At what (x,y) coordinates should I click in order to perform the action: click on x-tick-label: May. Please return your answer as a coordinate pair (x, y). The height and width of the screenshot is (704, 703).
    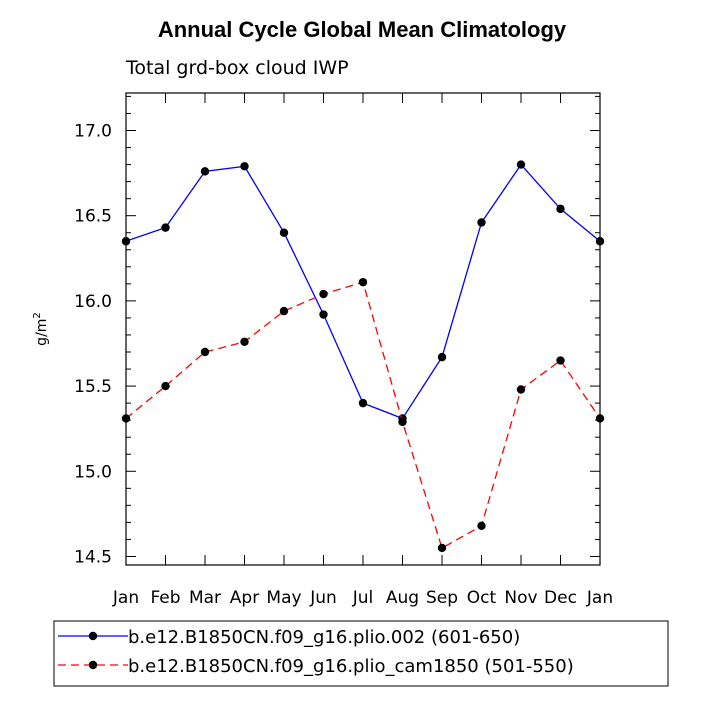
    Looking at the image, I should click on (283, 598).